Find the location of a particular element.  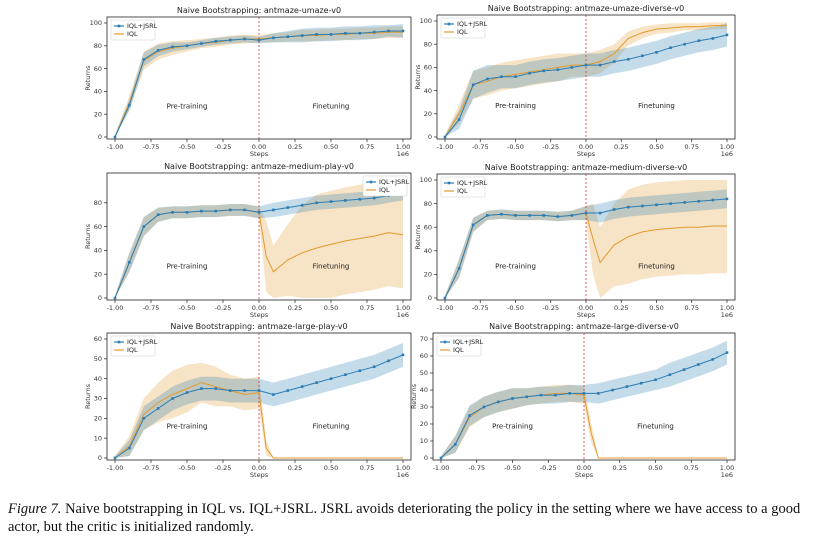

y-tick-label: 80 is located at coordinates (428, 44).